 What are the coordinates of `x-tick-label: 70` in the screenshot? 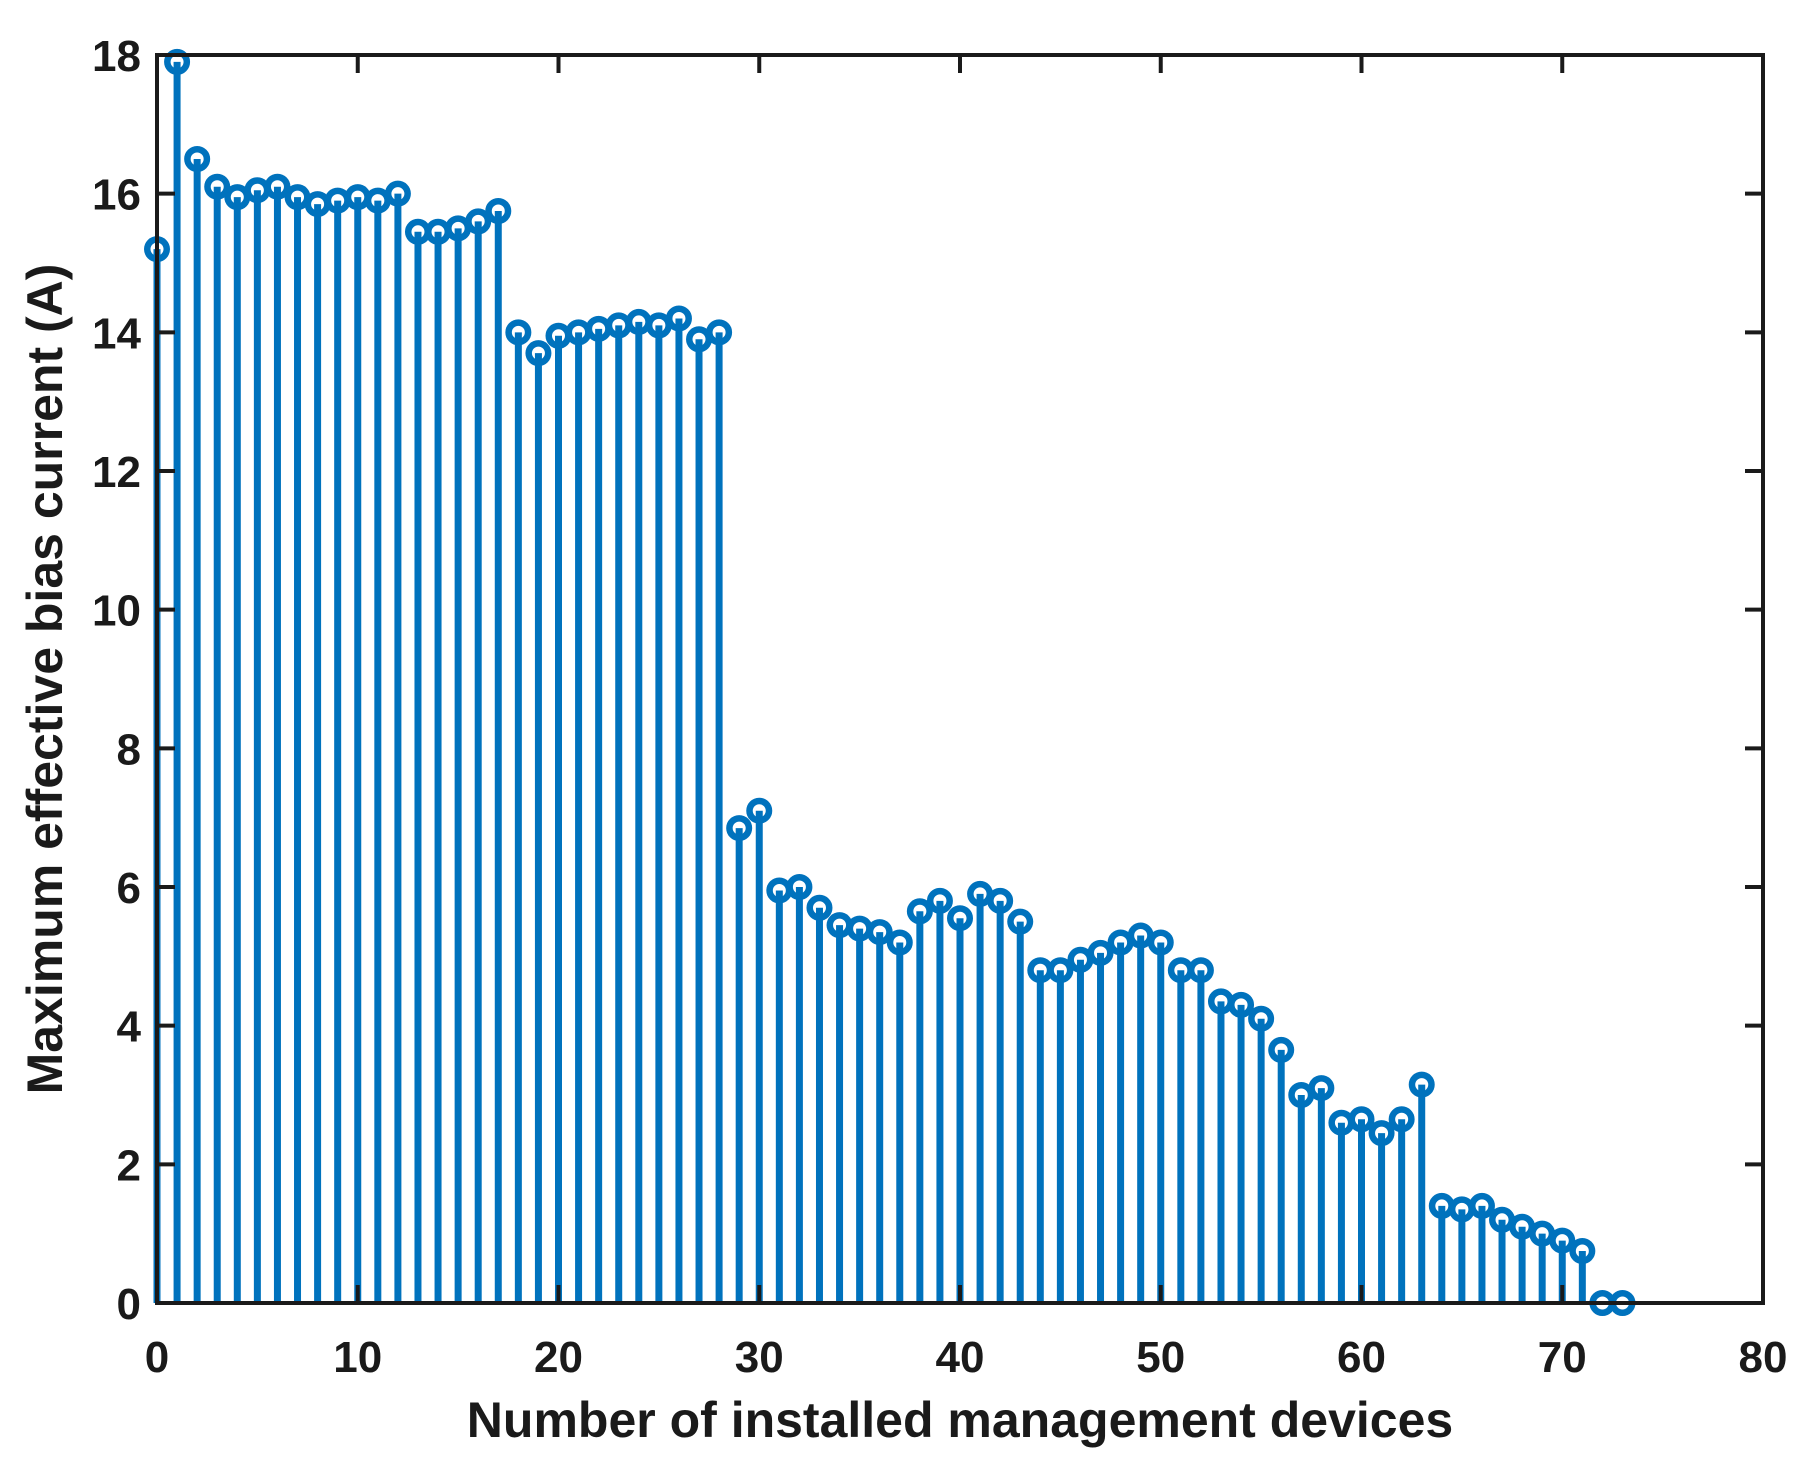 It's located at (1562, 1357).